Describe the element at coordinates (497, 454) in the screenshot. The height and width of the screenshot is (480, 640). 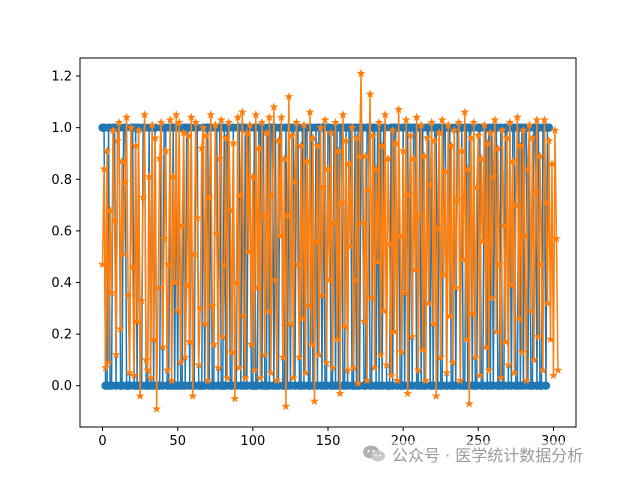
I see `watermark: 公众号 · 医学统计数据分析` at that location.